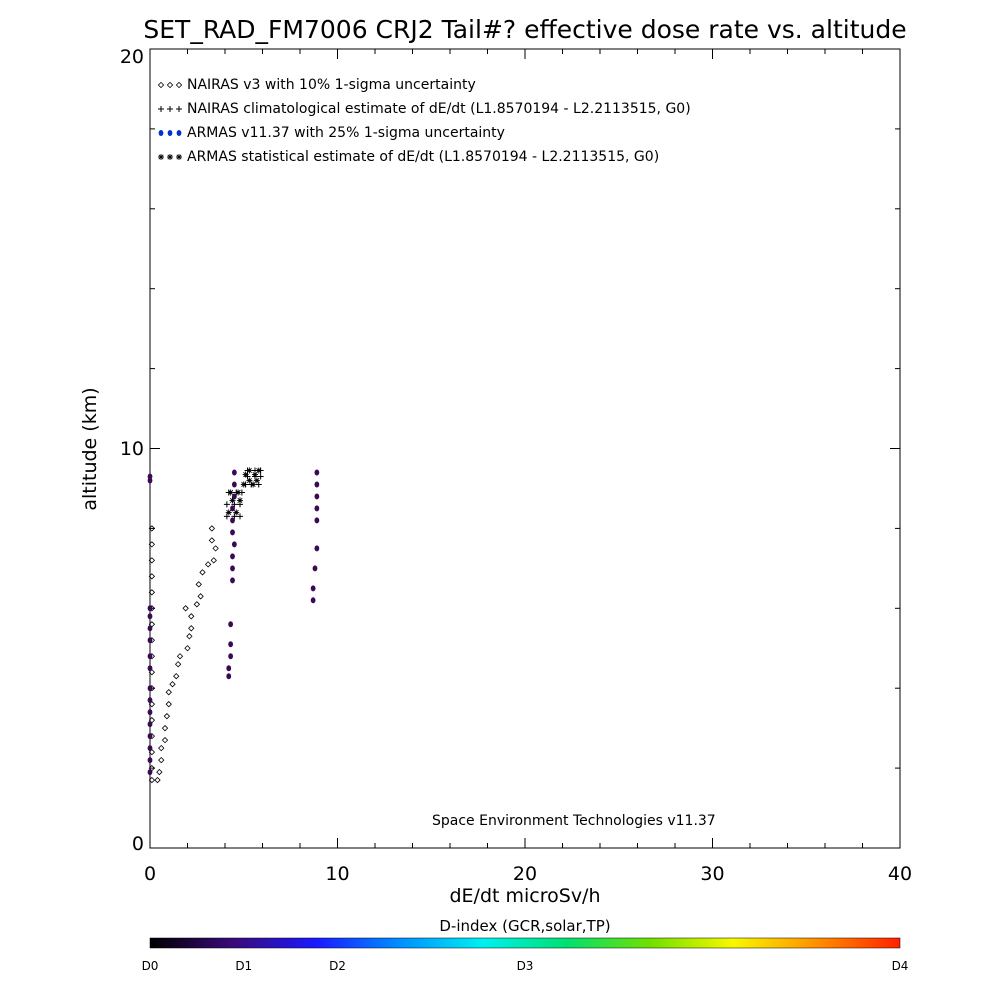 The height and width of the screenshot is (1000, 1000). Describe the element at coordinates (243, 966) in the screenshot. I see `colorbar-label: D1` at that location.